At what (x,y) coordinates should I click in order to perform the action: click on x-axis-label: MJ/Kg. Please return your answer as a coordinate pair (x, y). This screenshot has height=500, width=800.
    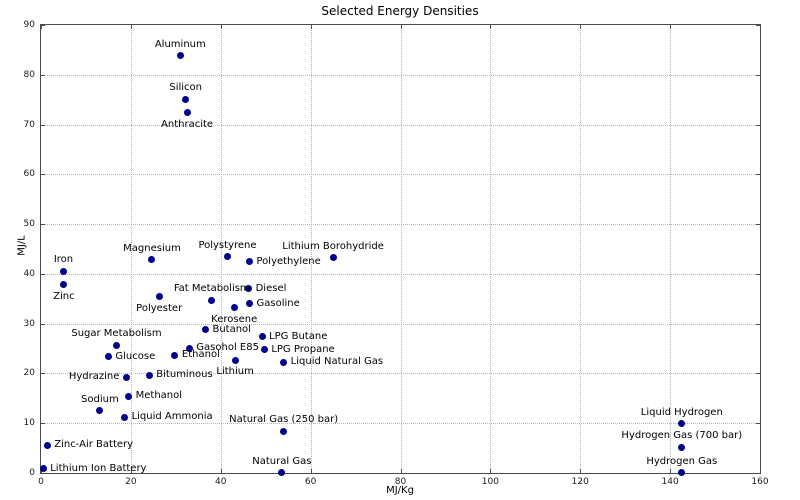
    Looking at the image, I should click on (400, 490).